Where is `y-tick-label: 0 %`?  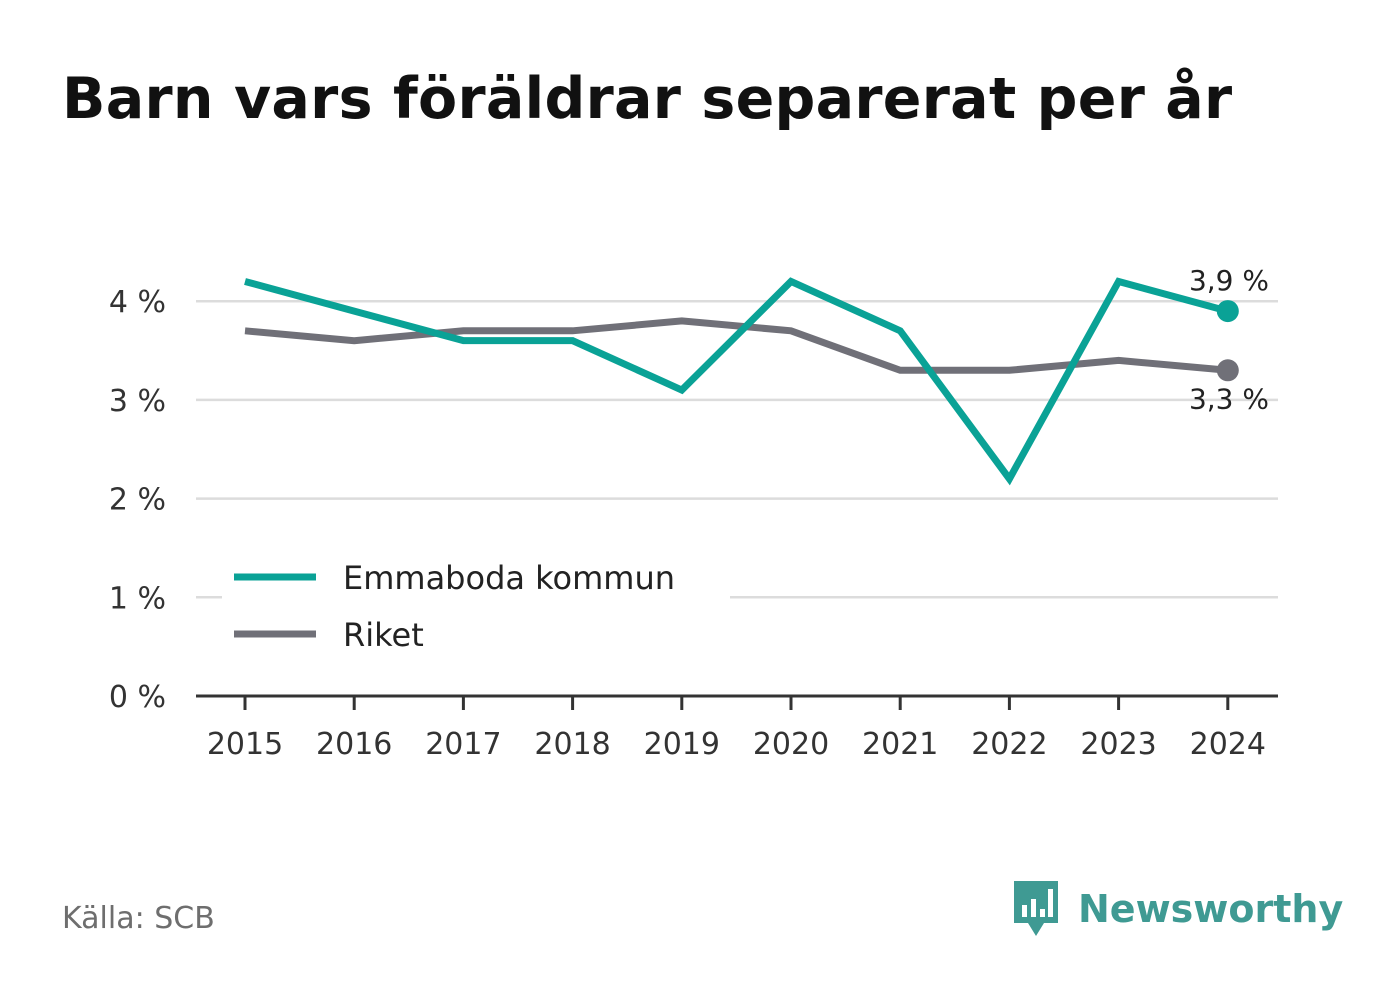 y-tick-label: 0 % is located at coordinates (137, 697).